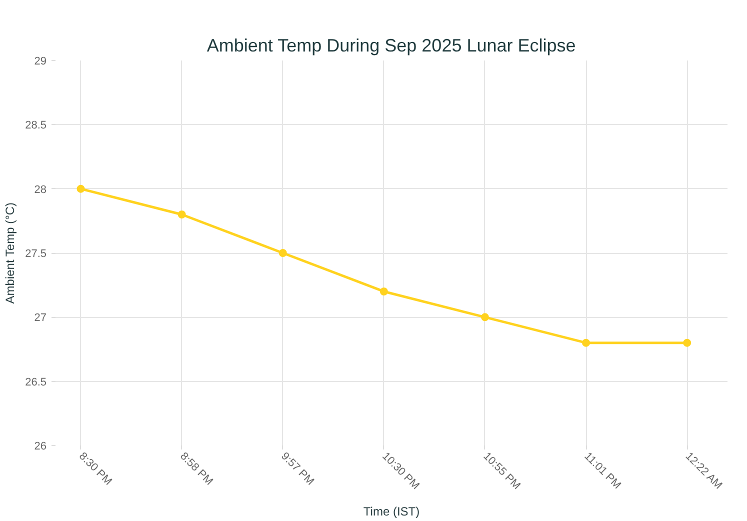 The height and width of the screenshot is (521, 747). What do you see at coordinates (297, 469) in the screenshot?
I see `x-tick-label: 9:57 PM` at bounding box center [297, 469].